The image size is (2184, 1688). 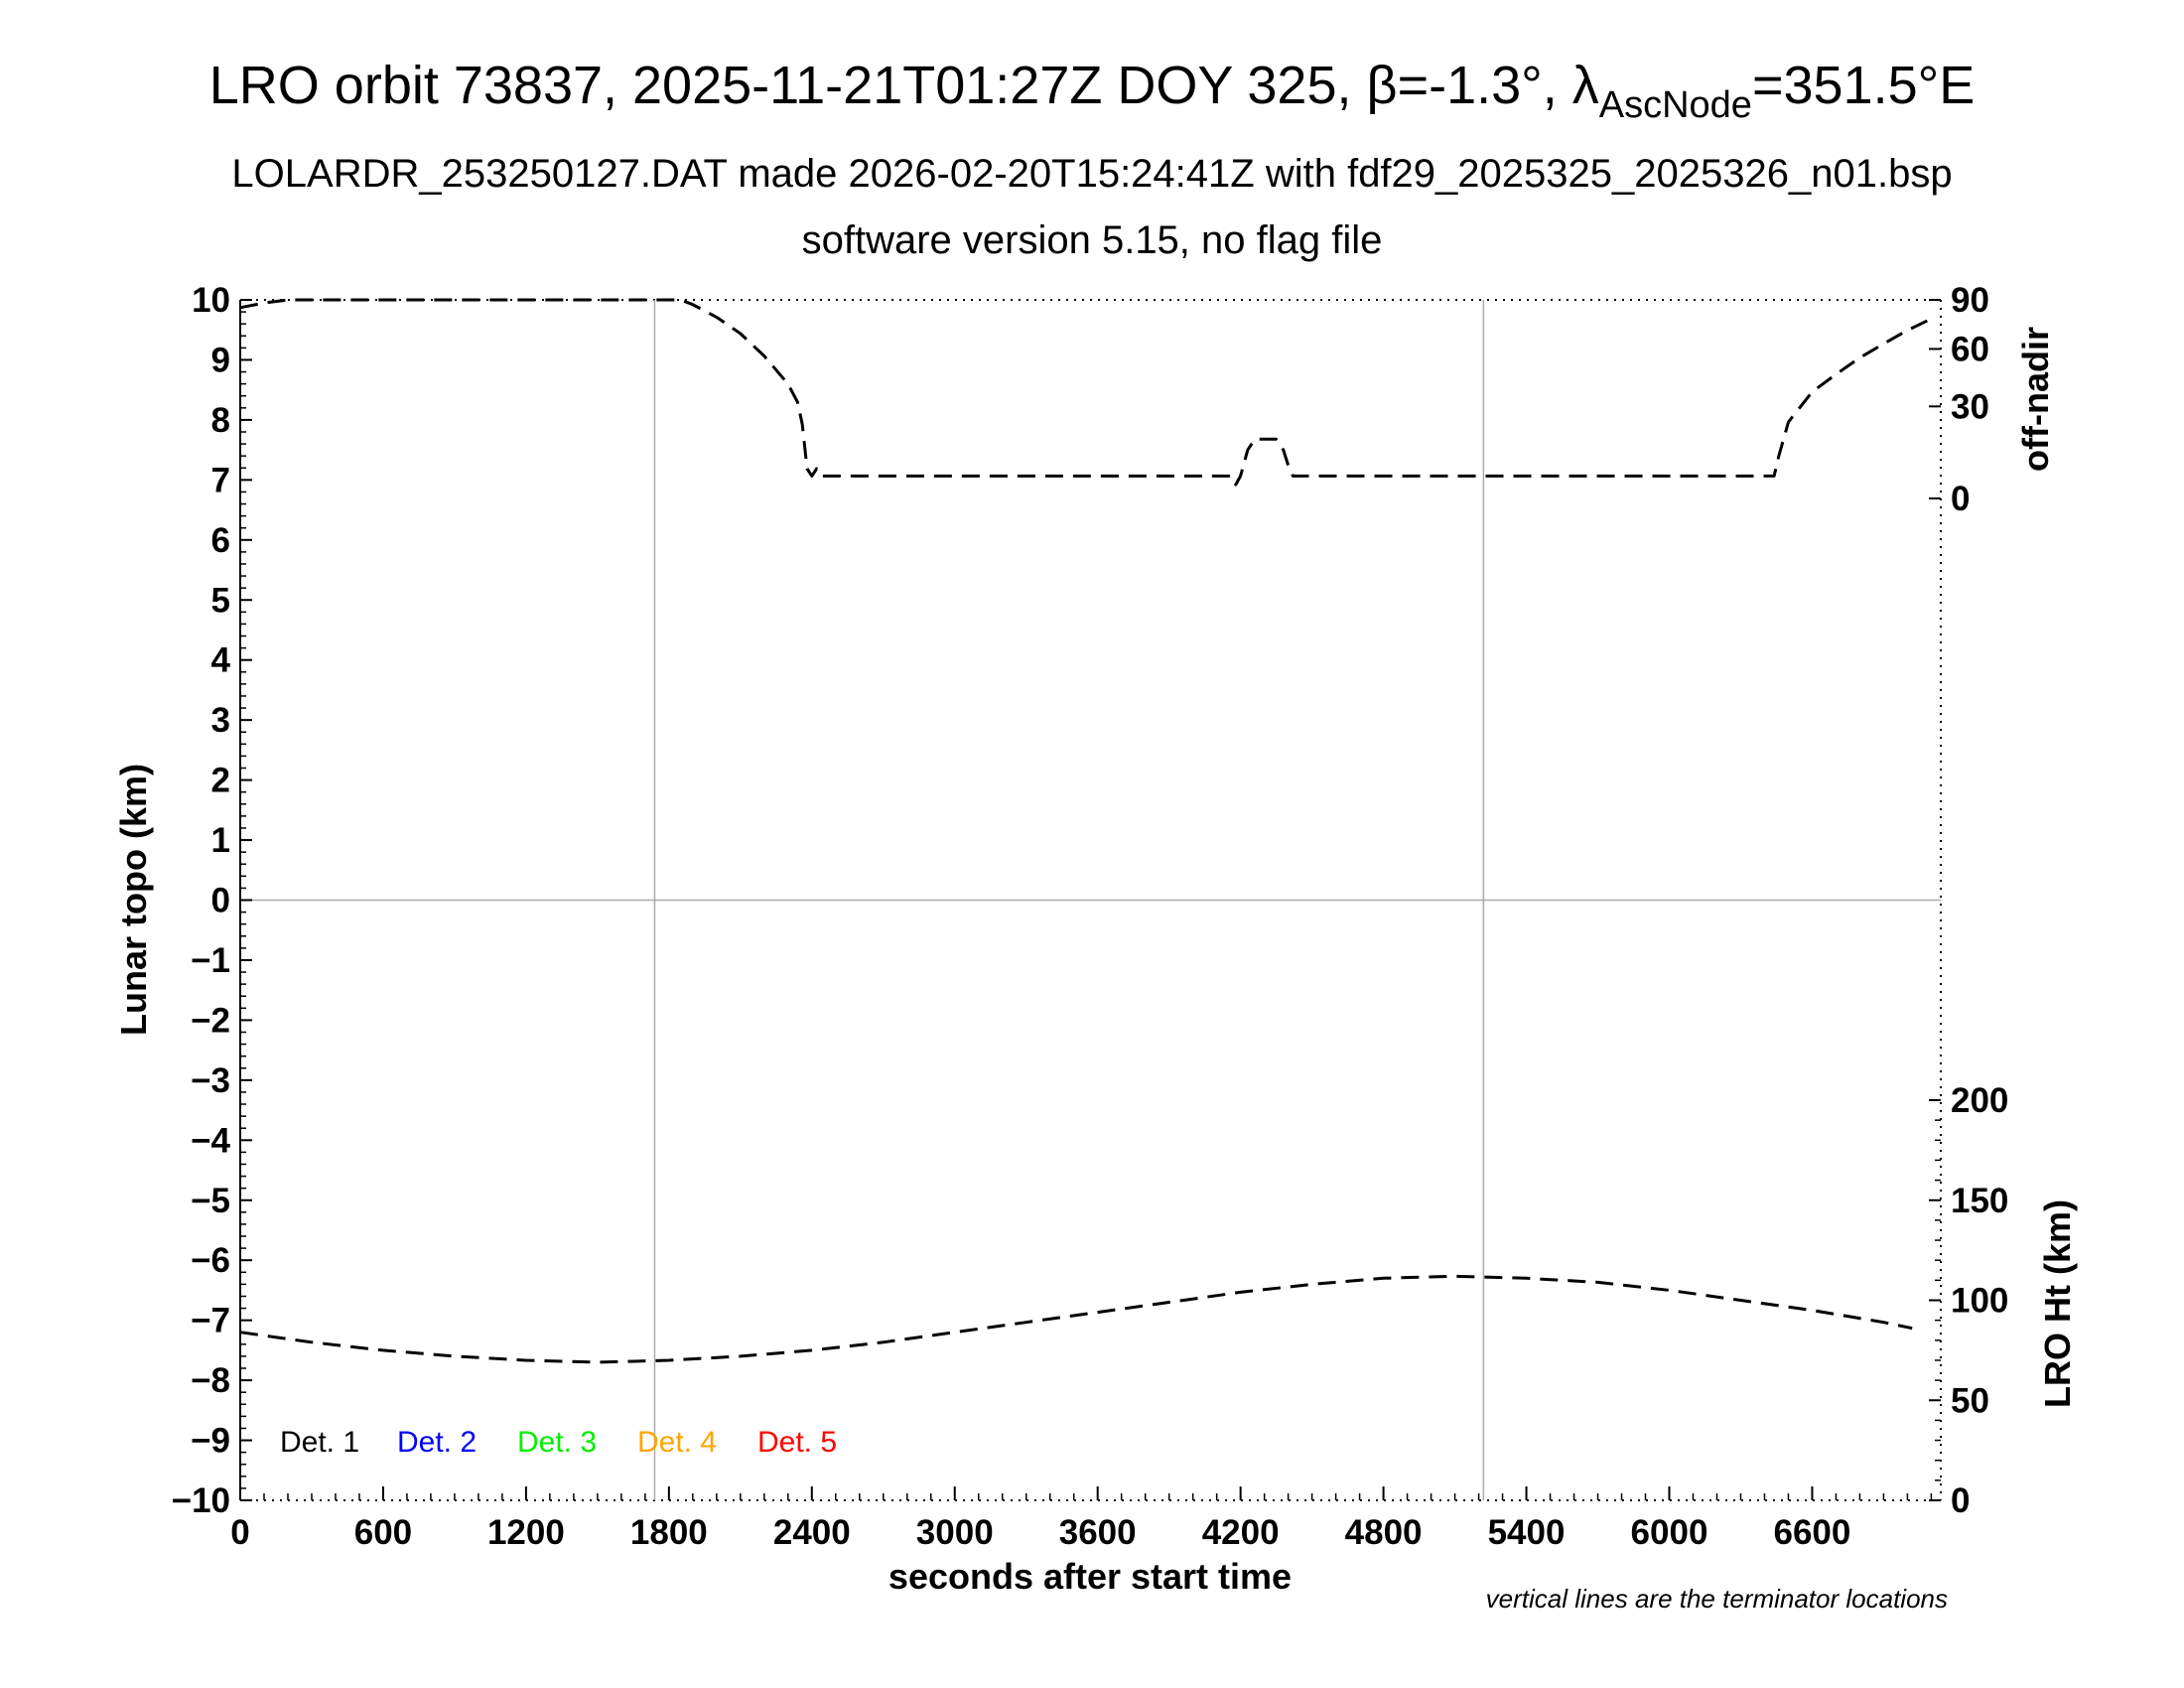 I want to click on left-tick-label: 8, so click(x=220, y=420).